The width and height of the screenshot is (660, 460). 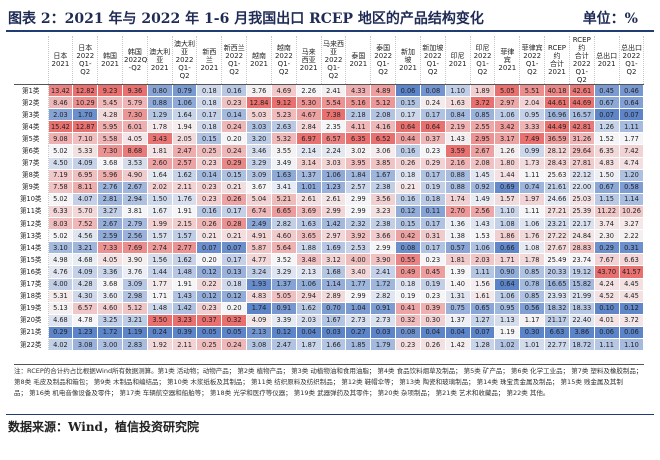 I want to click on table-cell: 3.68, so click(x=110, y=163).